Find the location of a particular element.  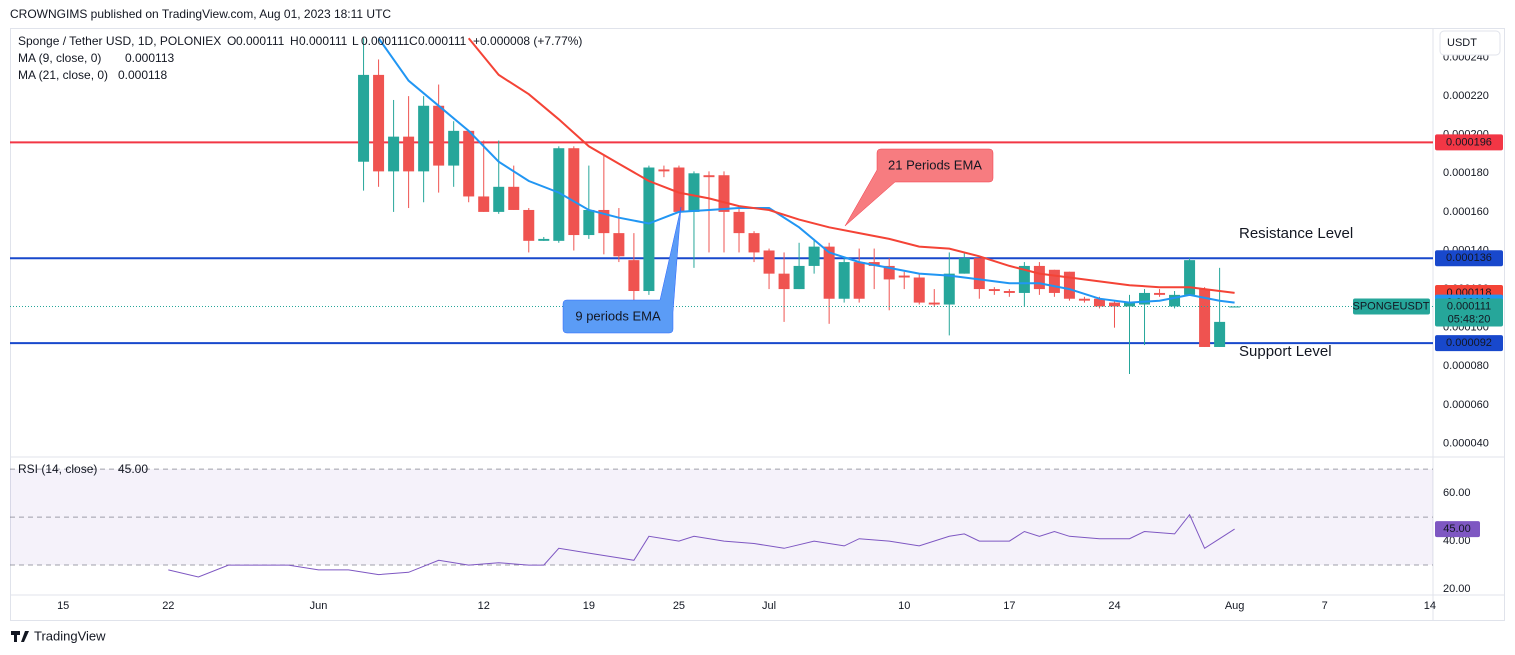

footer: TradingView is located at coordinates (70, 635).